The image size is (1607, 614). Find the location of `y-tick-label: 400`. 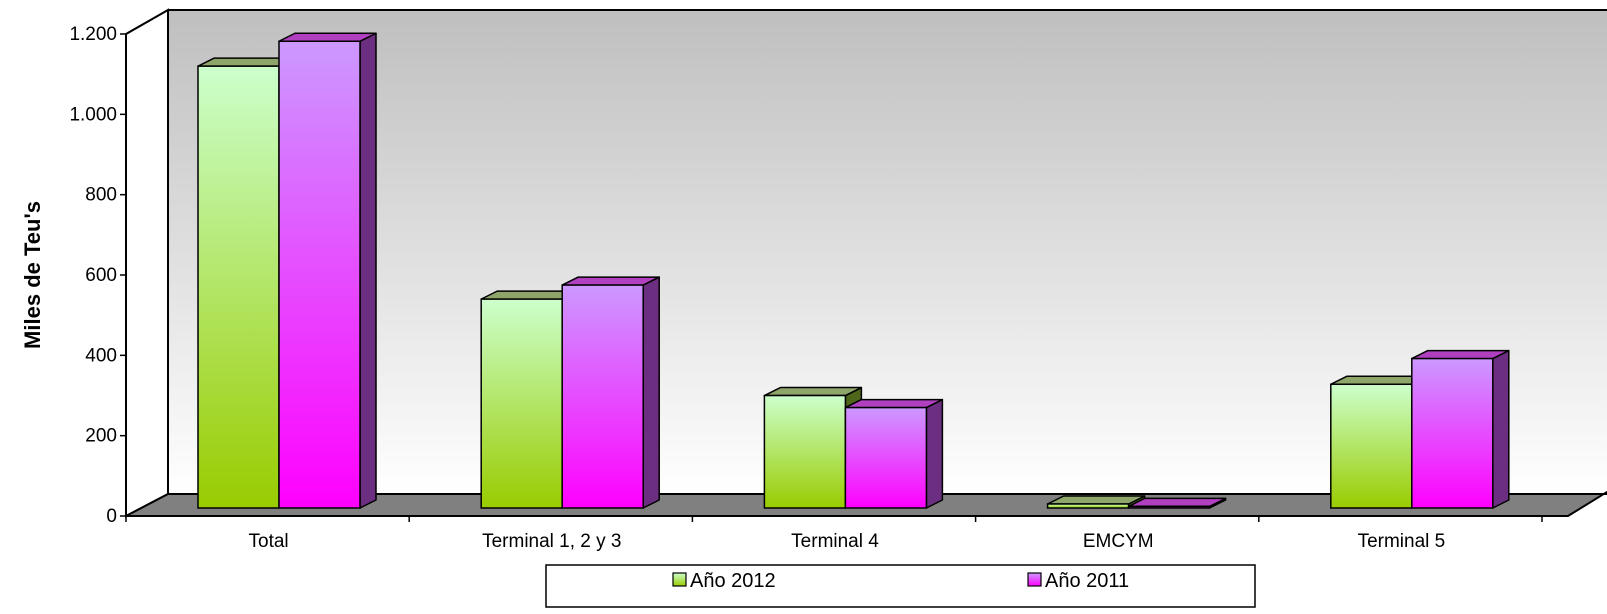

y-tick-label: 400 is located at coordinates (101, 355).